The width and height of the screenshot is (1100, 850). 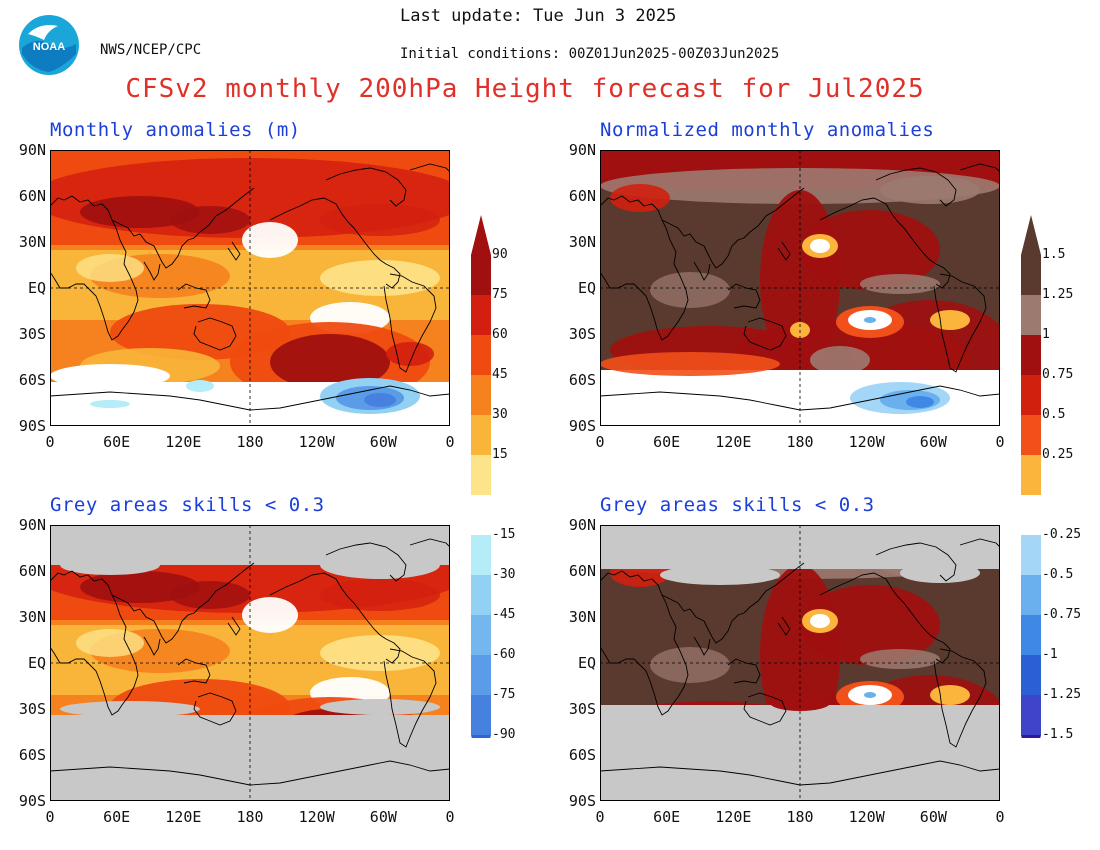 I want to click on map-panel-normalized, so click(x=800, y=288).